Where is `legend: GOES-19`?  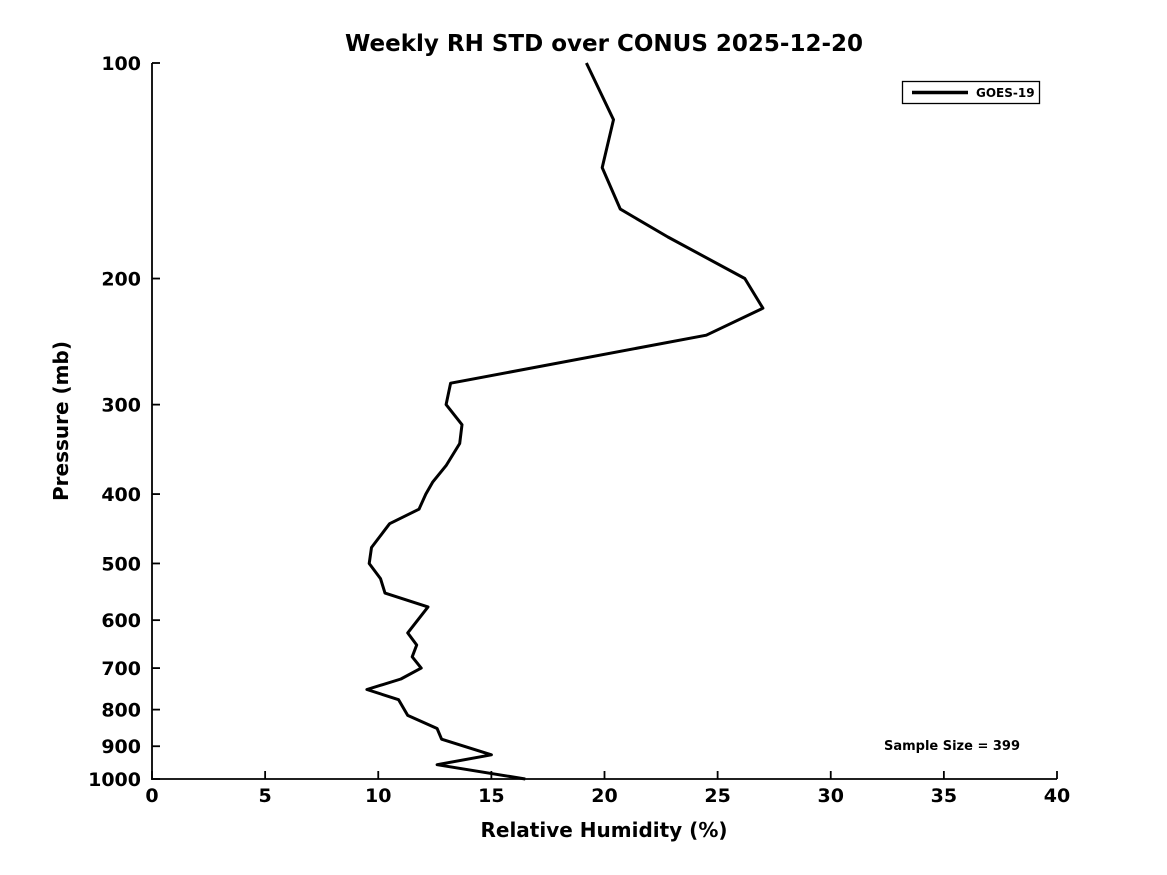
legend: GOES-19 is located at coordinates (971, 92).